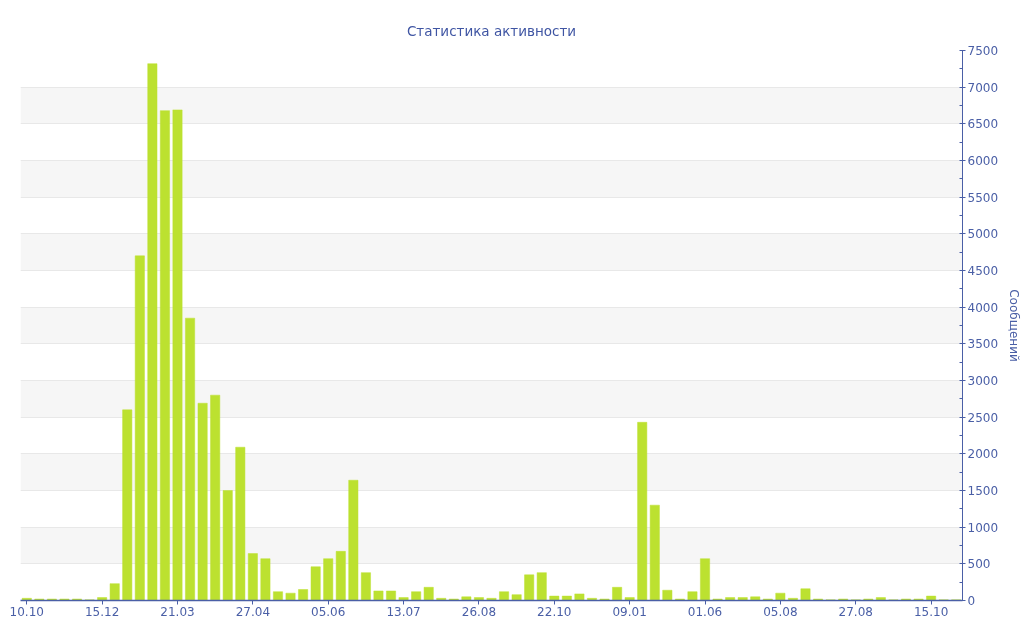 This screenshot has width=1024, height=640. What do you see at coordinates (403, 611) in the screenshot?
I see `x-tick-label: 13.07` at bounding box center [403, 611].